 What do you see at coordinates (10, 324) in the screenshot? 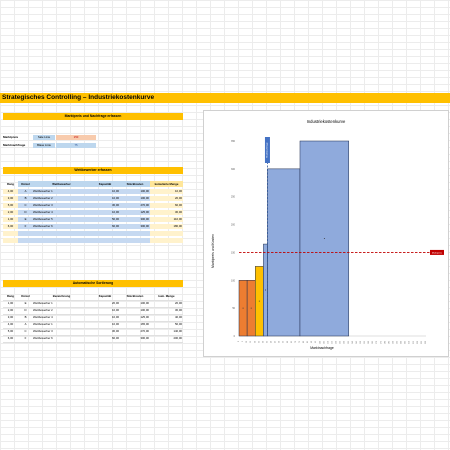
I see `table-cell: 4,00` at bounding box center [10, 324].